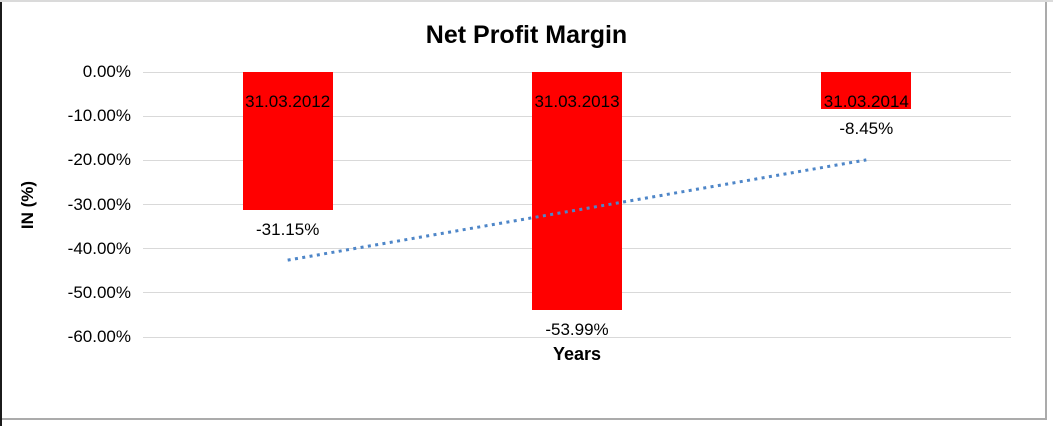 Image resolution: width=1053 pixels, height=426 pixels. What do you see at coordinates (106, 71) in the screenshot?
I see `y-tick-label: 0.00%` at bounding box center [106, 71].